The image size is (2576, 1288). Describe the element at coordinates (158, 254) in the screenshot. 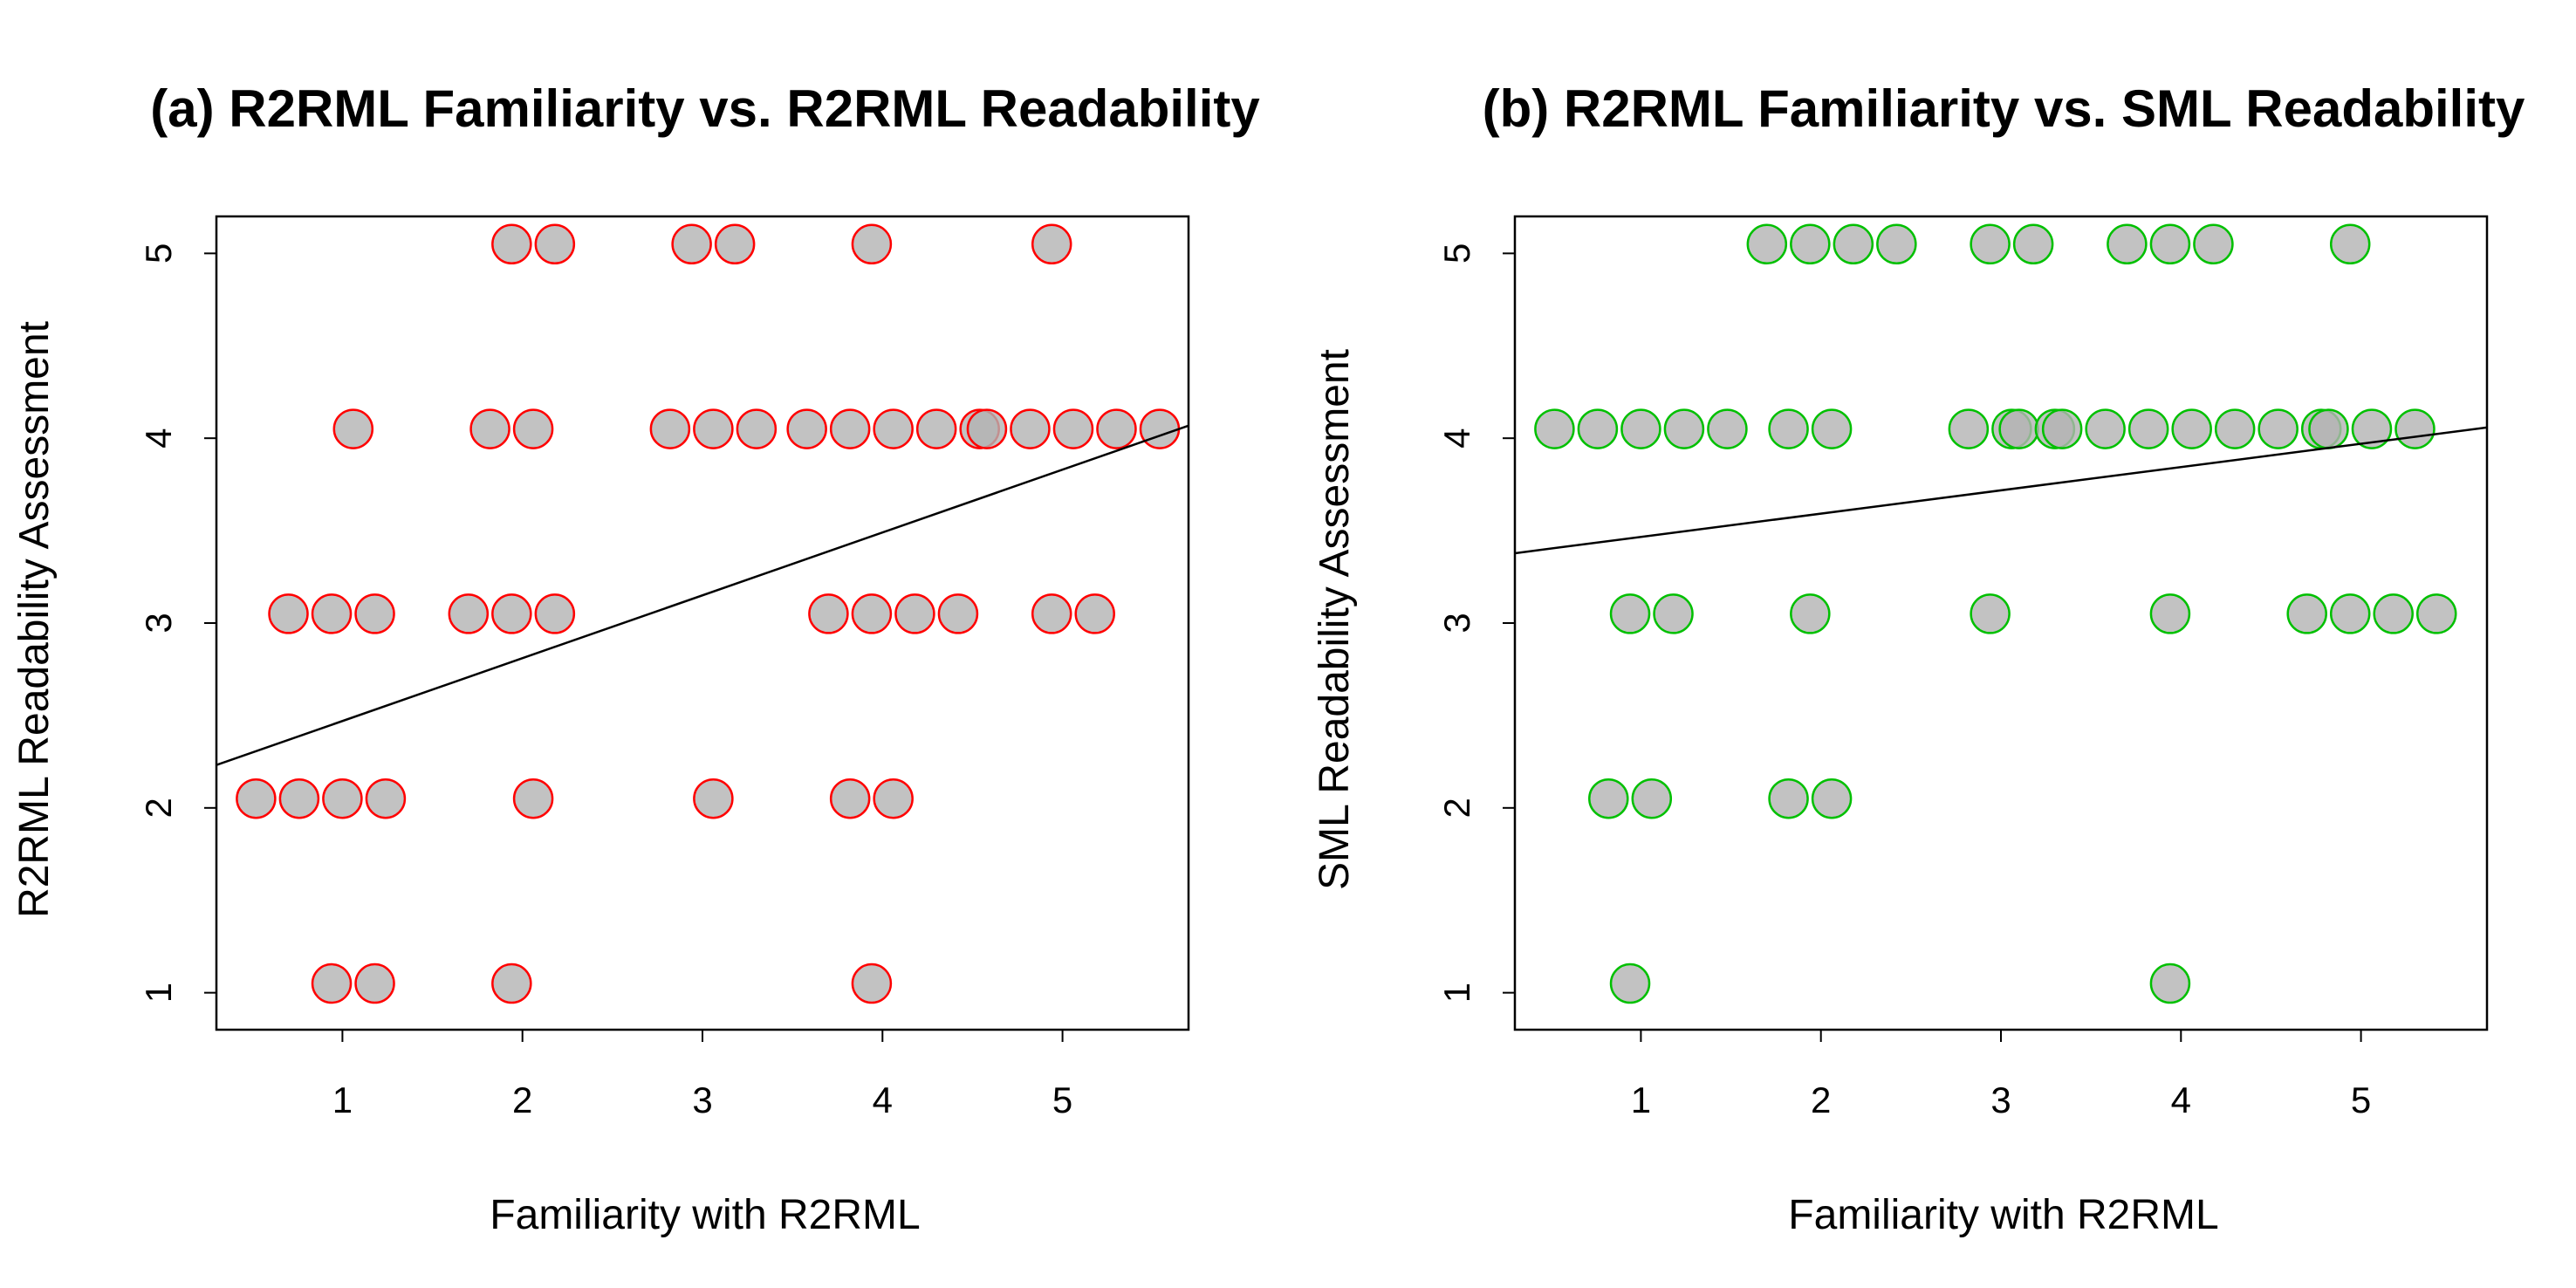

I see `y-tick-label: 5` at that location.